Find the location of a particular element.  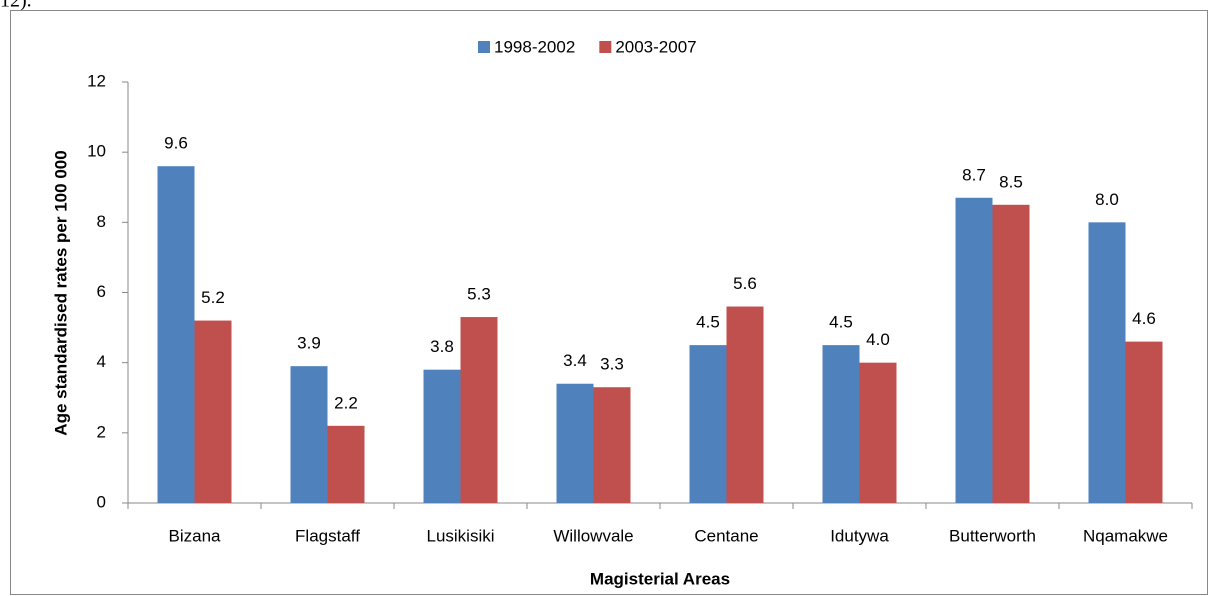

y-tick-label: 0 is located at coordinates (101, 501).